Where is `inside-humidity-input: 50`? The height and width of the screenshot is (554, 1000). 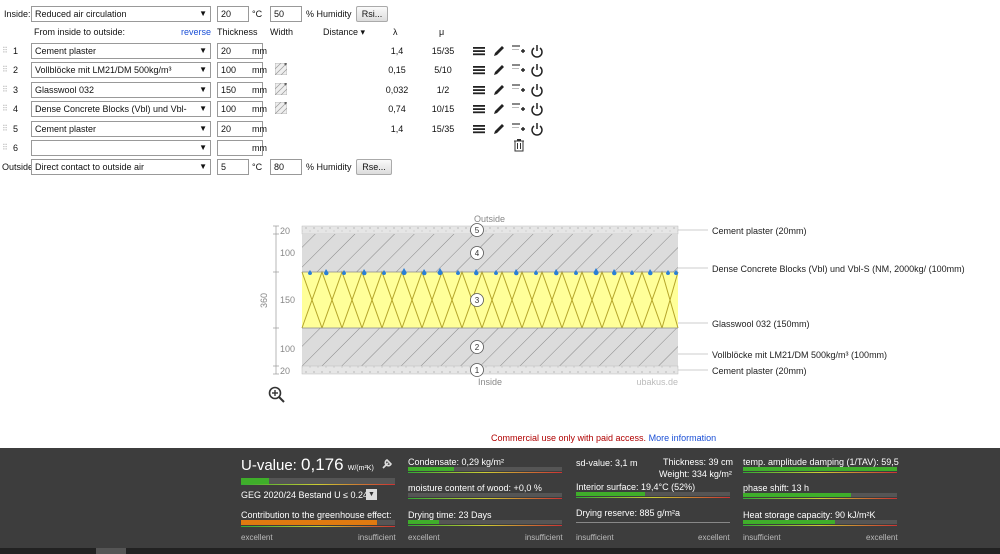
inside-humidity-input: 50 is located at coordinates (286, 14).